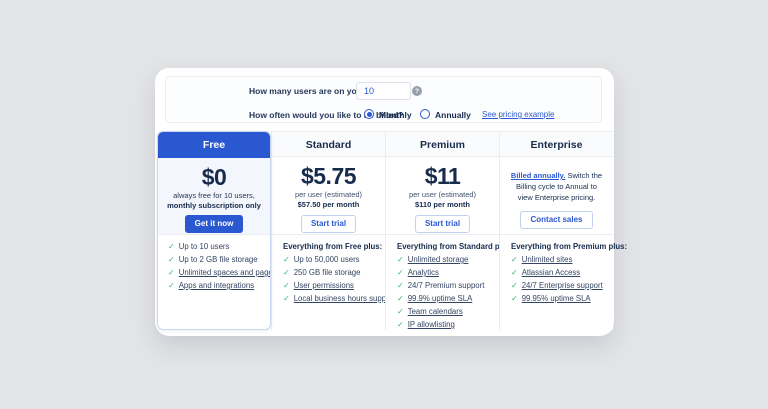  I want to click on feature-item: Unlimited spaces and pages, so click(219, 273).